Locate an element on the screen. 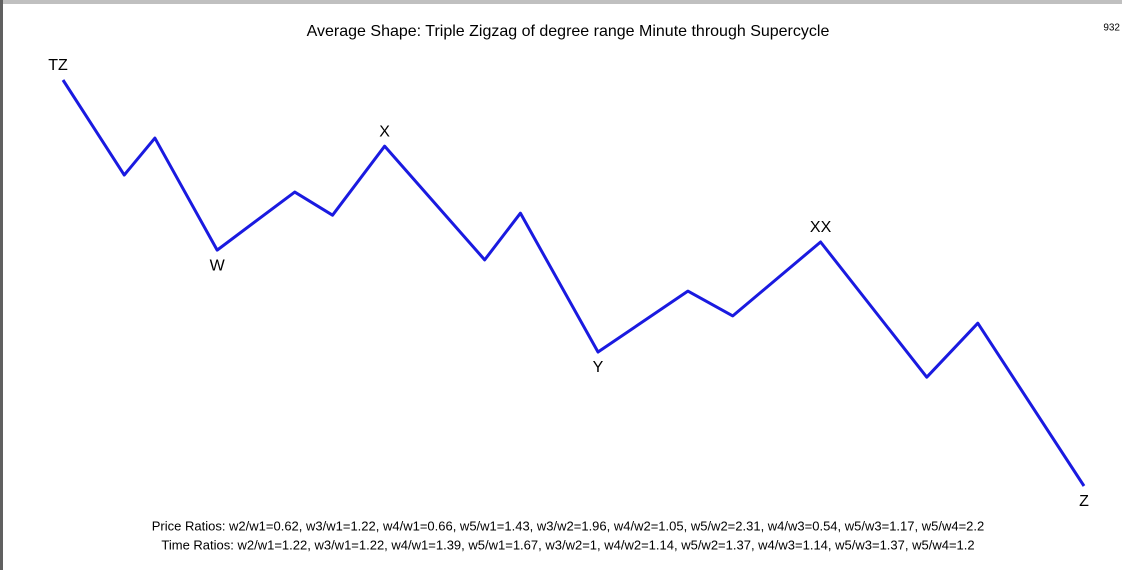 This screenshot has width=1122, height=570. point-label: Y is located at coordinates (598, 367).